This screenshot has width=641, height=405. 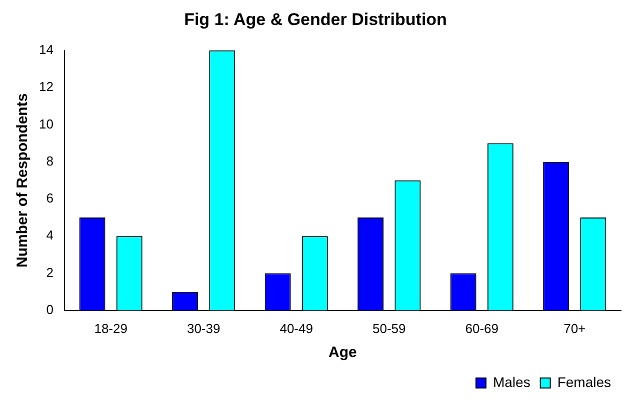 I want to click on legend-label: Females, so click(x=584, y=382).